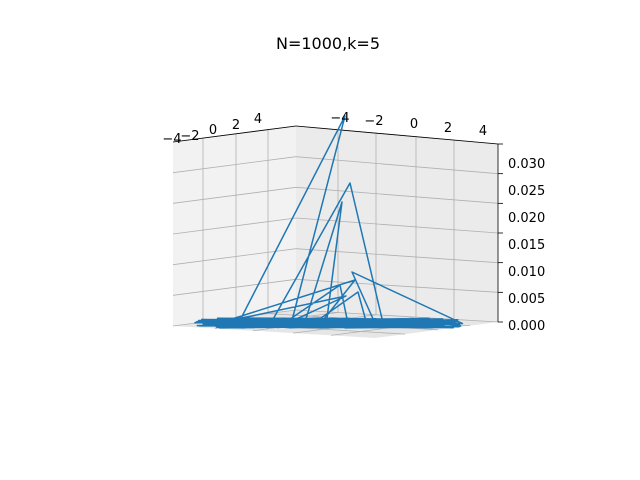 Image resolution: width=640 pixels, height=480 pixels. Describe the element at coordinates (236, 125) in the screenshot. I see `x-tick-label: 2` at that location.